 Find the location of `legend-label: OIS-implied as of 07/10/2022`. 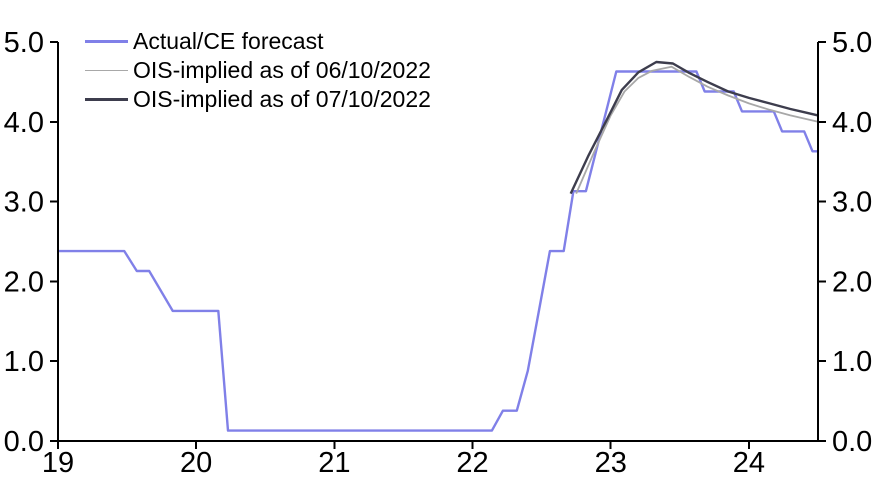

legend-label: OIS-implied as of 07/10/2022 is located at coordinates (282, 99).